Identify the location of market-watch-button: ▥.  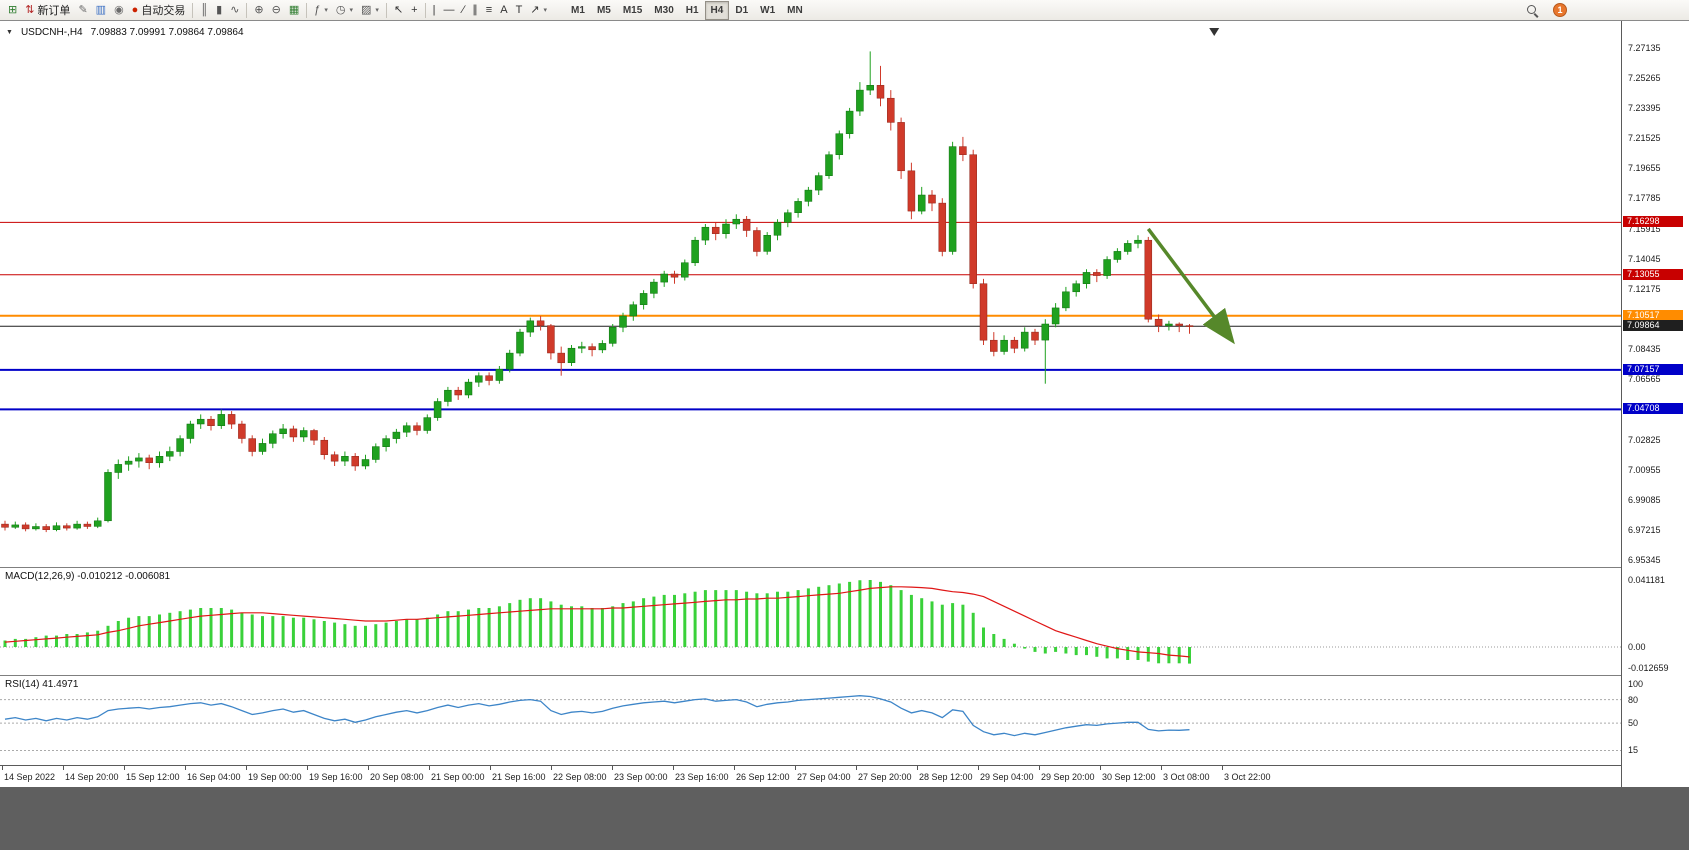
(101, 10).